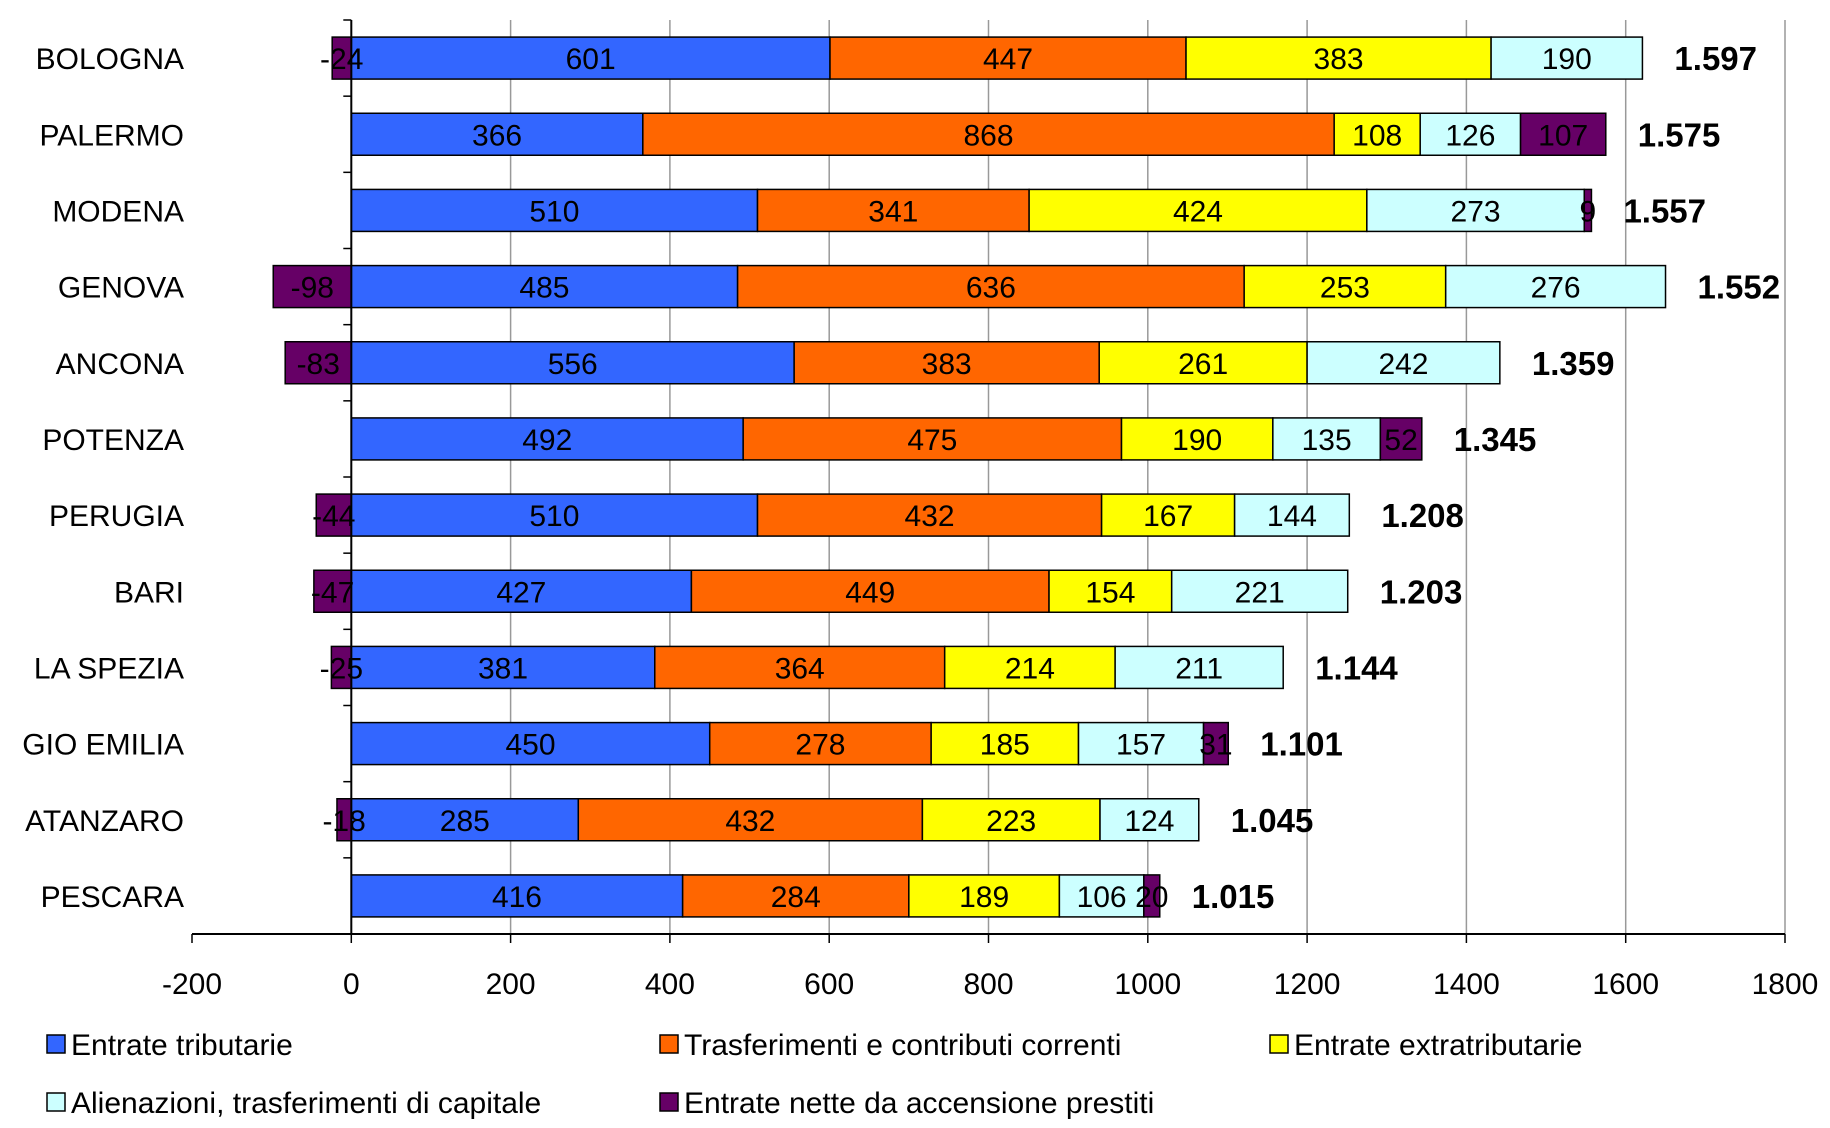  What do you see at coordinates (1664, 210) in the screenshot?
I see `total-label: 1.557` at bounding box center [1664, 210].